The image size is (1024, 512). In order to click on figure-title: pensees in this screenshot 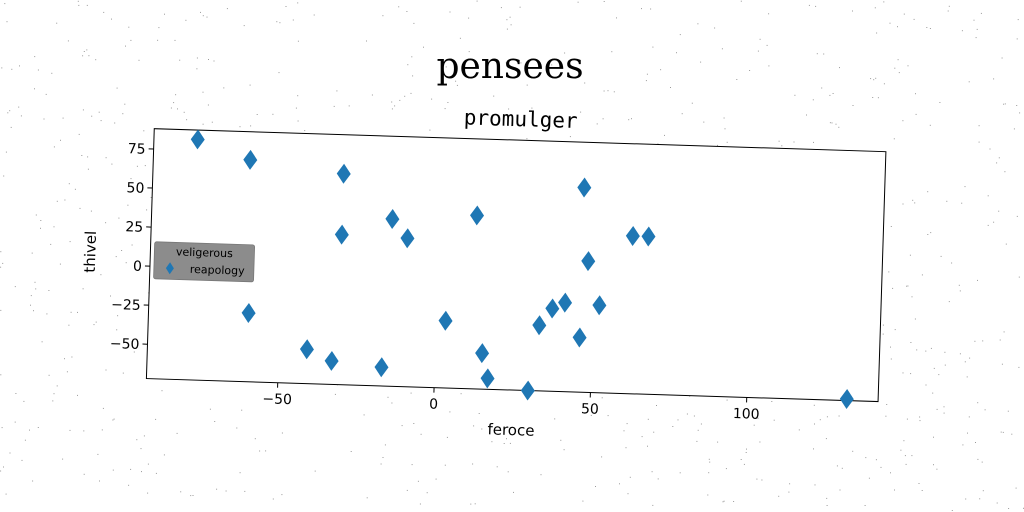, I will do `click(509, 66)`.